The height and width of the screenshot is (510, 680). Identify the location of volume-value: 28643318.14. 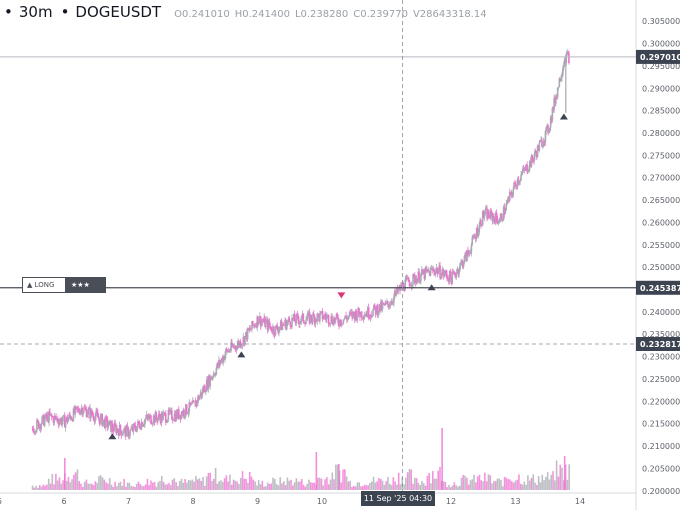
(453, 14).